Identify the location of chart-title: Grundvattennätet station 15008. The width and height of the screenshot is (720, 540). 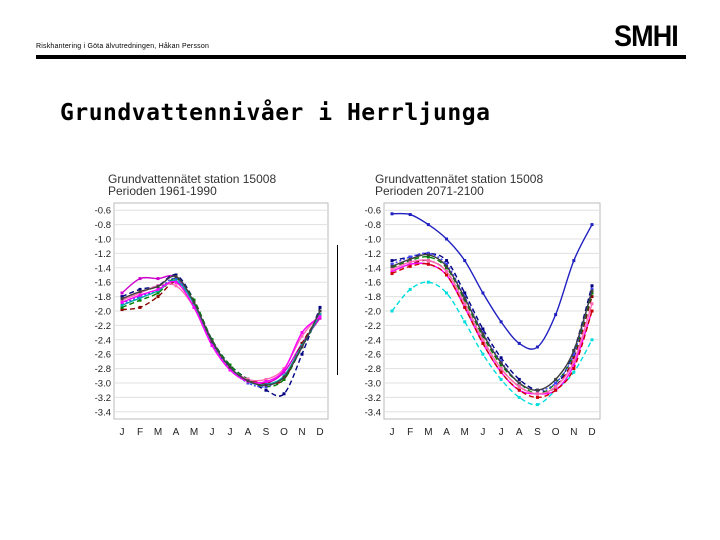
(192, 179).